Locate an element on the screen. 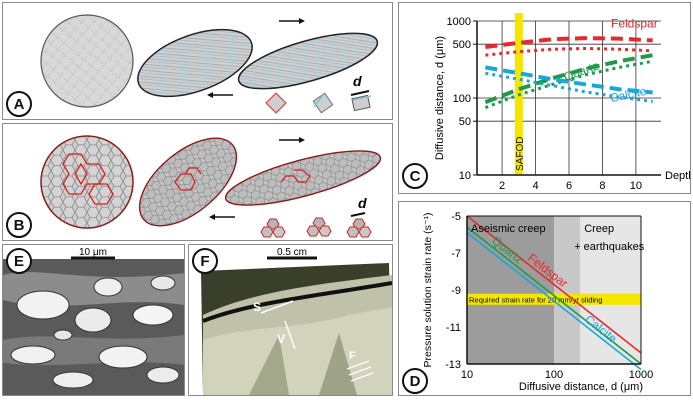  x-tick-label-10: 10 is located at coordinates (636, 186).